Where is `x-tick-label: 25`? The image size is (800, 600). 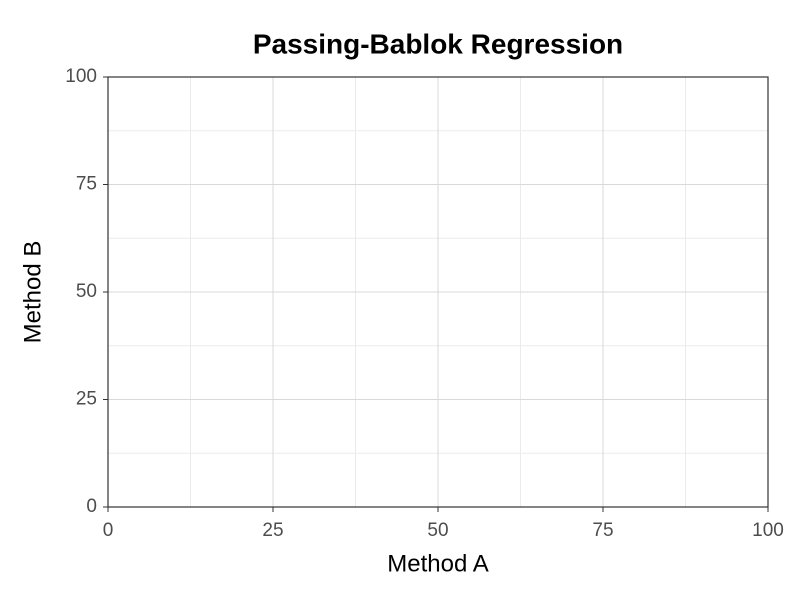
x-tick-label: 25 is located at coordinates (272, 530).